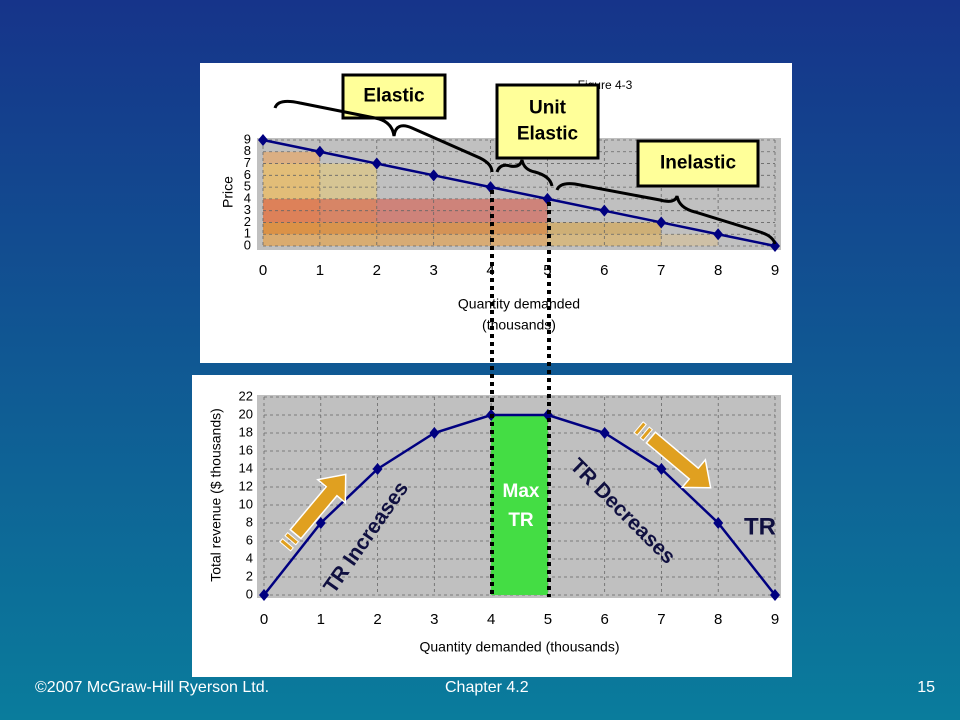  I want to click on footer-left: ©2007 McGraw-Hill Ryerson Ltd., so click(152, 687).